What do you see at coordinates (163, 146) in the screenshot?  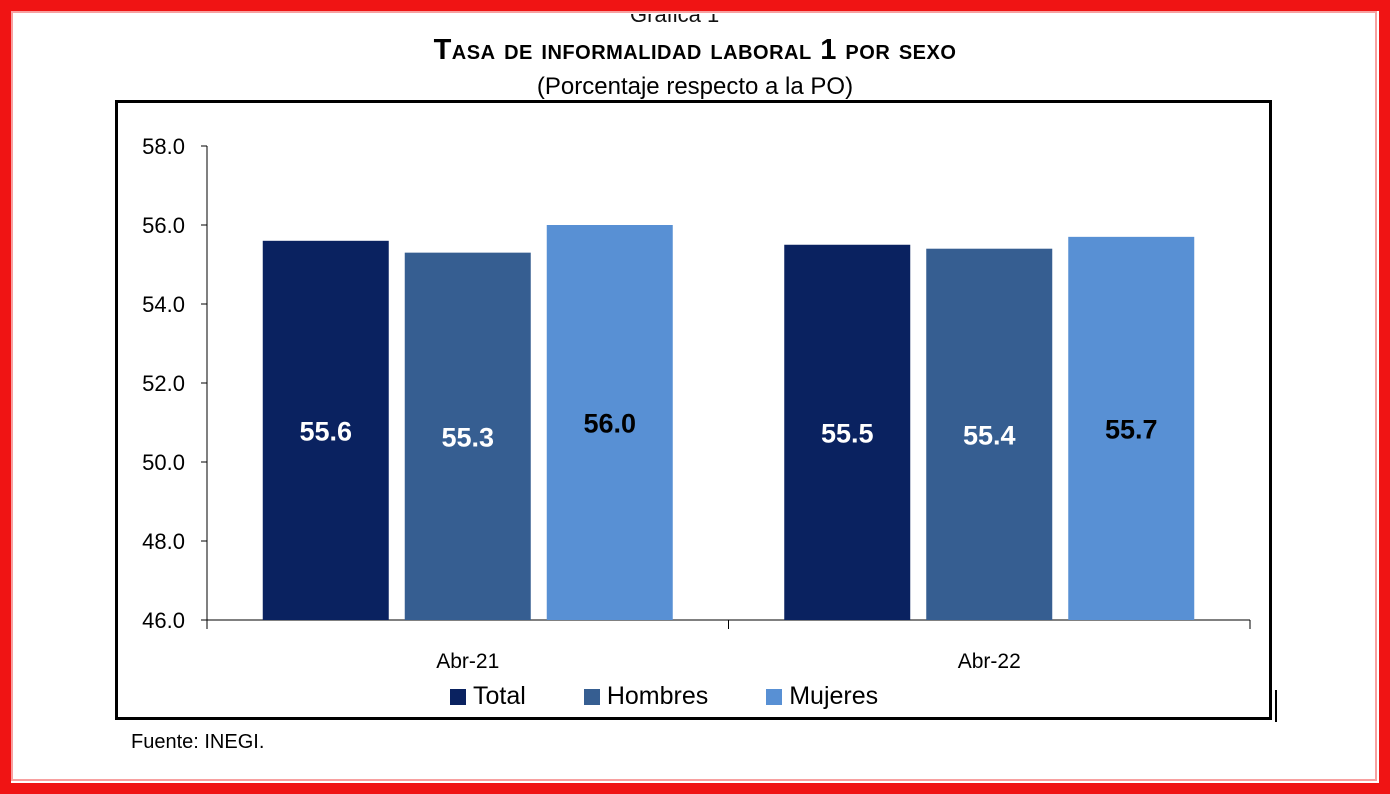 I see `y-tick-label: 58.0` at bounding box center [163, 146].